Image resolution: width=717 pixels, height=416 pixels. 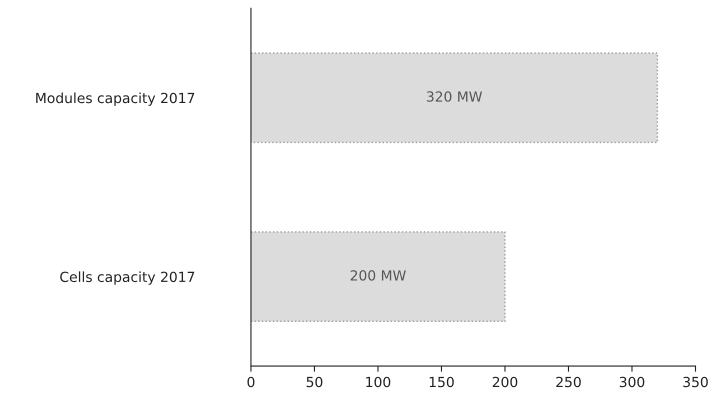 What do you see at coordinates (568, 382) in the screenshot?
I see `x-tick-label: 250` at bounding box center [568, 382].